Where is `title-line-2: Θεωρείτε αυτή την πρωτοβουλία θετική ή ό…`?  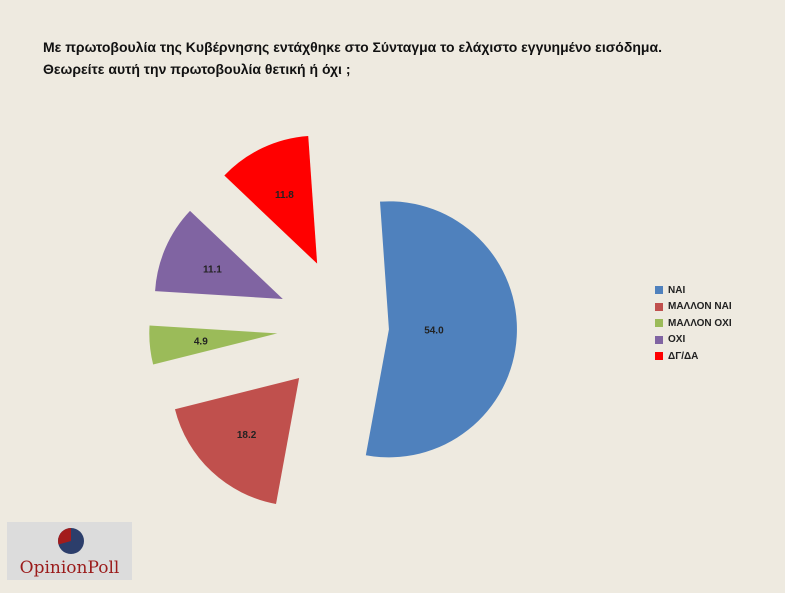 title-line-2: Θεωρείτε αυτή την πρωτοβουλία θετική ή ό… is located at coordinates (197, 69).